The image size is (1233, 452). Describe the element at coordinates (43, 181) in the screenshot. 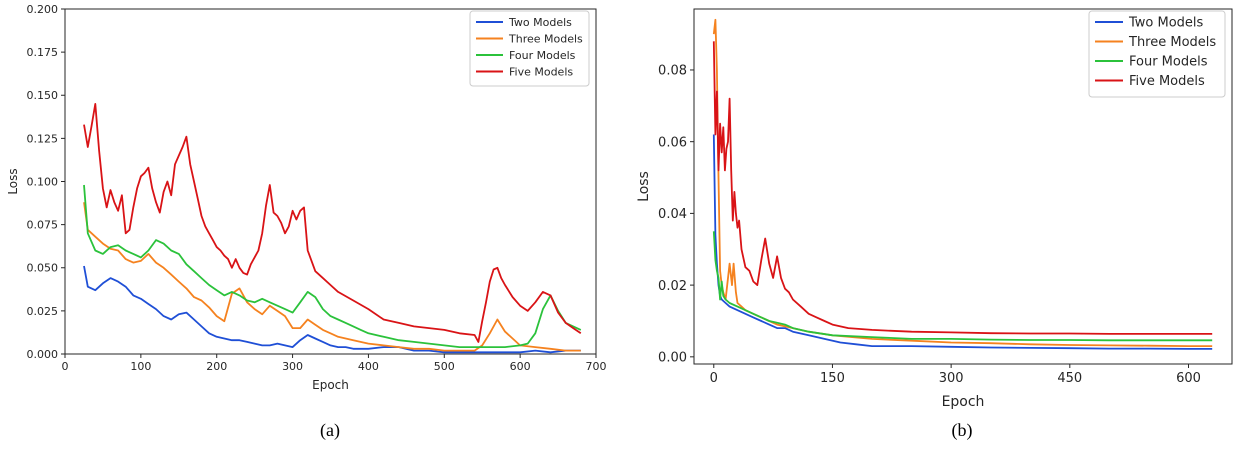

I see `y-tick-label: 0.100` at that location.